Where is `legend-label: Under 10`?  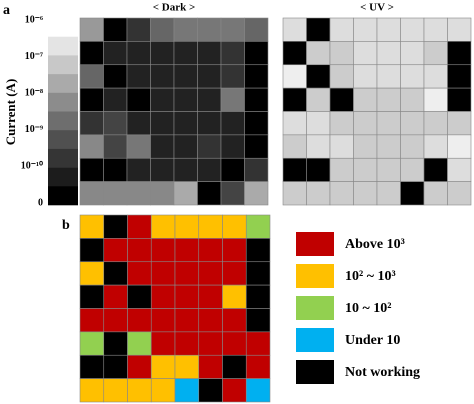
legend-label: Under 10 is located at coordinates (372, 340).